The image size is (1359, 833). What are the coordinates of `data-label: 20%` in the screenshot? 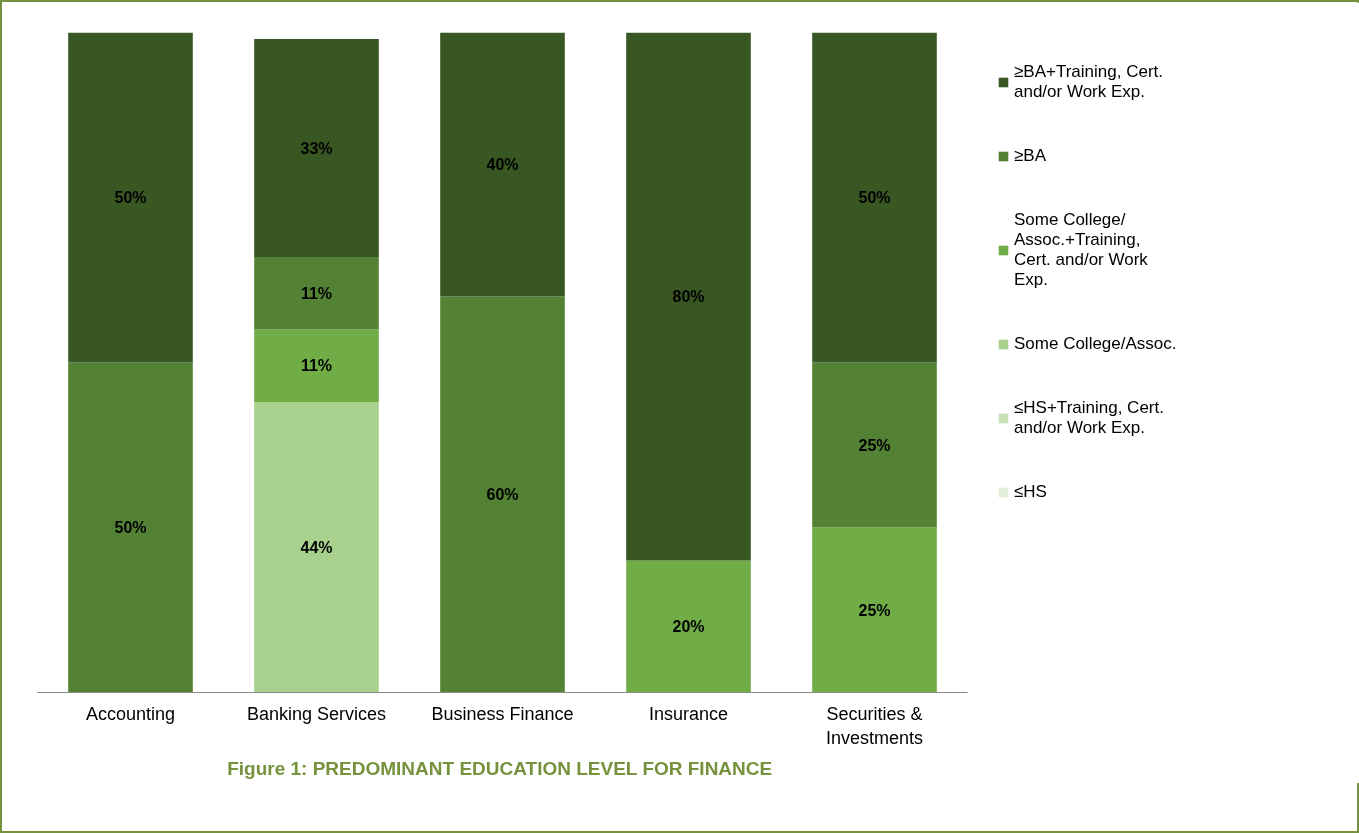 It's located at (688, 626).